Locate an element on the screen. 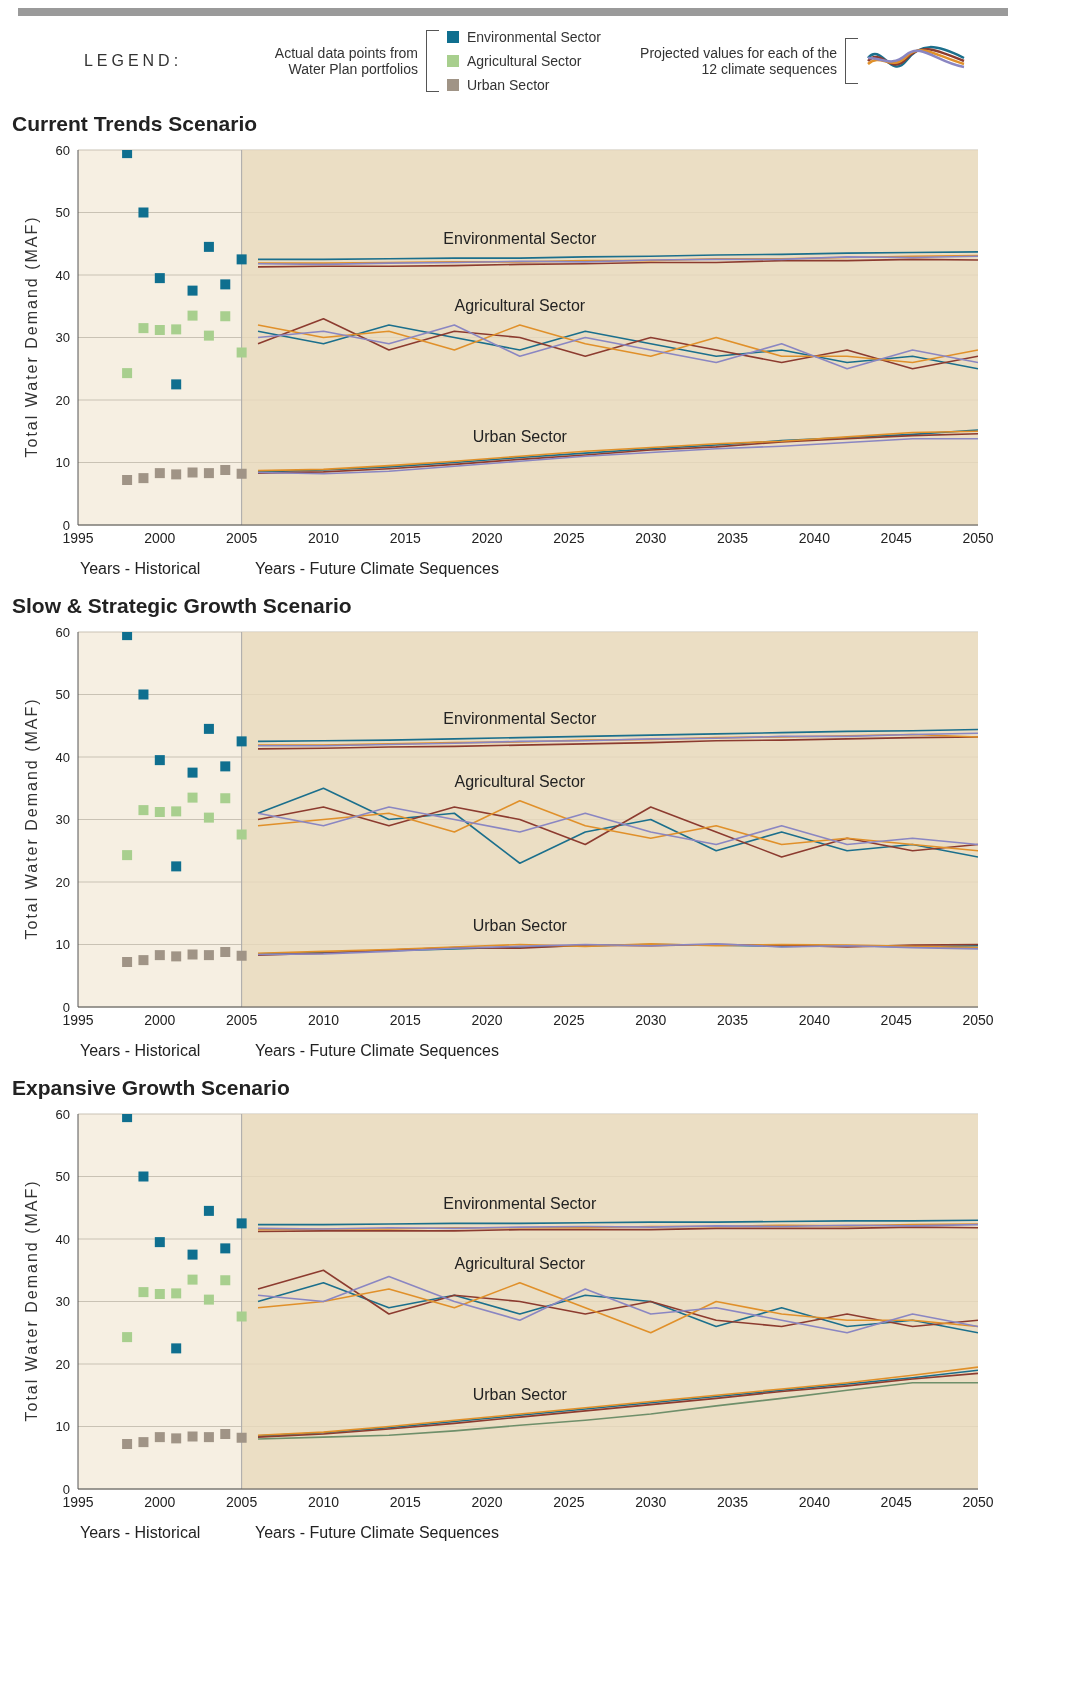  legend-label: Urban Sector is located at coordinates (508, 85).